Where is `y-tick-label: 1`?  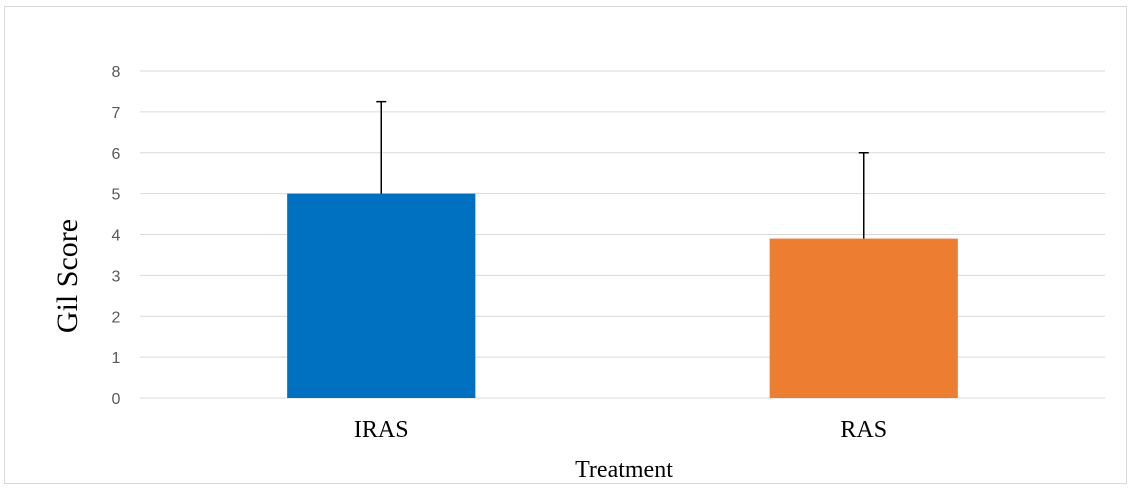 y-tick-label: 1 is located at coordinates (116, 358).